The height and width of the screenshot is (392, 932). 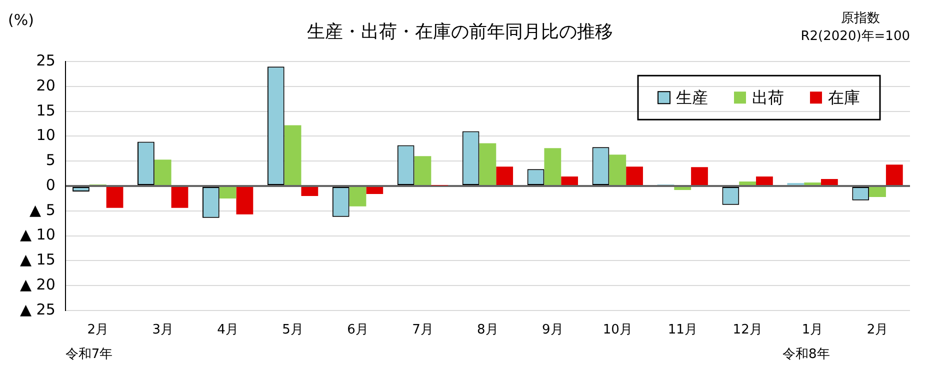 What do you see at coordinates (43, 209) in the screenshot?
I see `y-tick-label: ▲ 5` at bounding box center [43, 209].